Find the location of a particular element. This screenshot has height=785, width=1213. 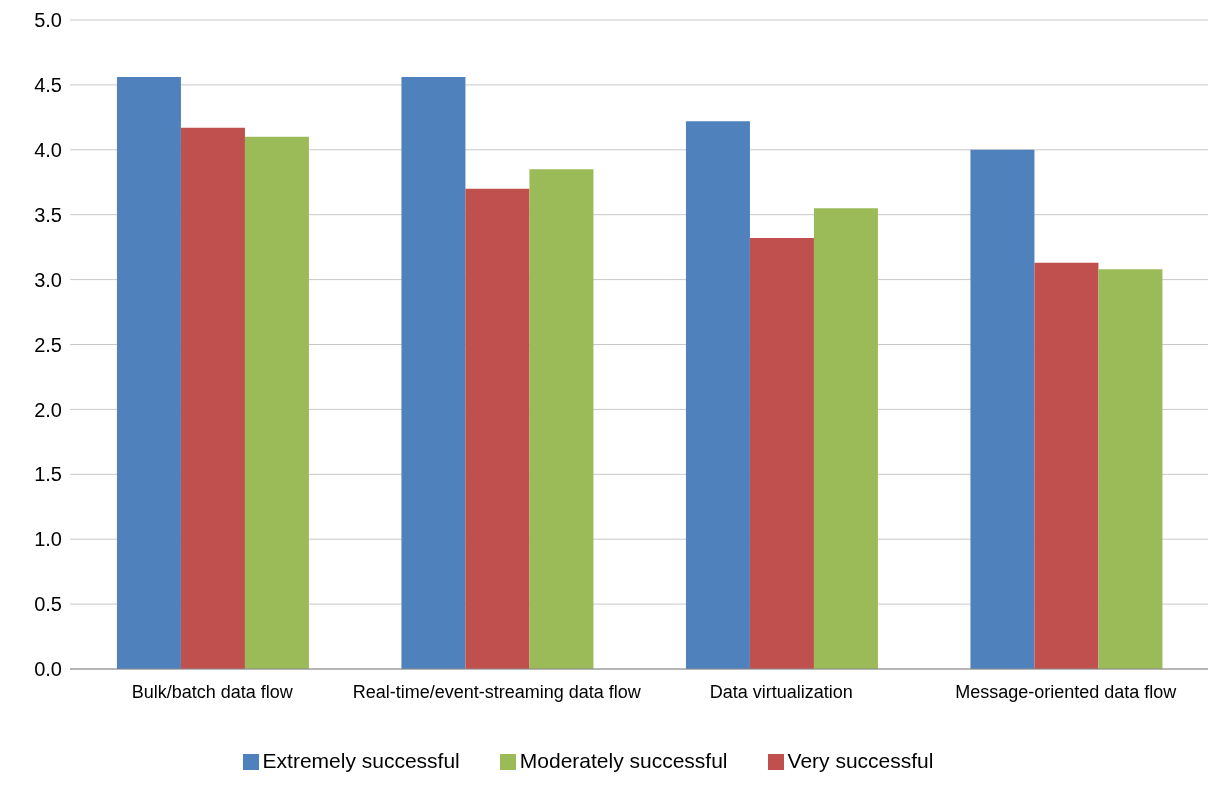

y-tick-label: 0.0 is located at coordinates (48, 669).